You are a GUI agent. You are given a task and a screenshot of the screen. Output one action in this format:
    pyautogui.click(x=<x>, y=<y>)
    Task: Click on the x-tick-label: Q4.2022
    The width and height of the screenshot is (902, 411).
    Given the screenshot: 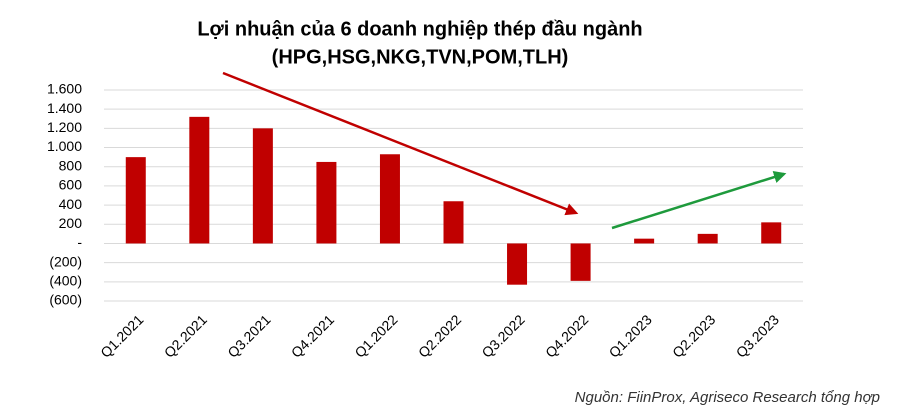 What is the action you would take?
    pyautogui.click(x=566, y=335)
    